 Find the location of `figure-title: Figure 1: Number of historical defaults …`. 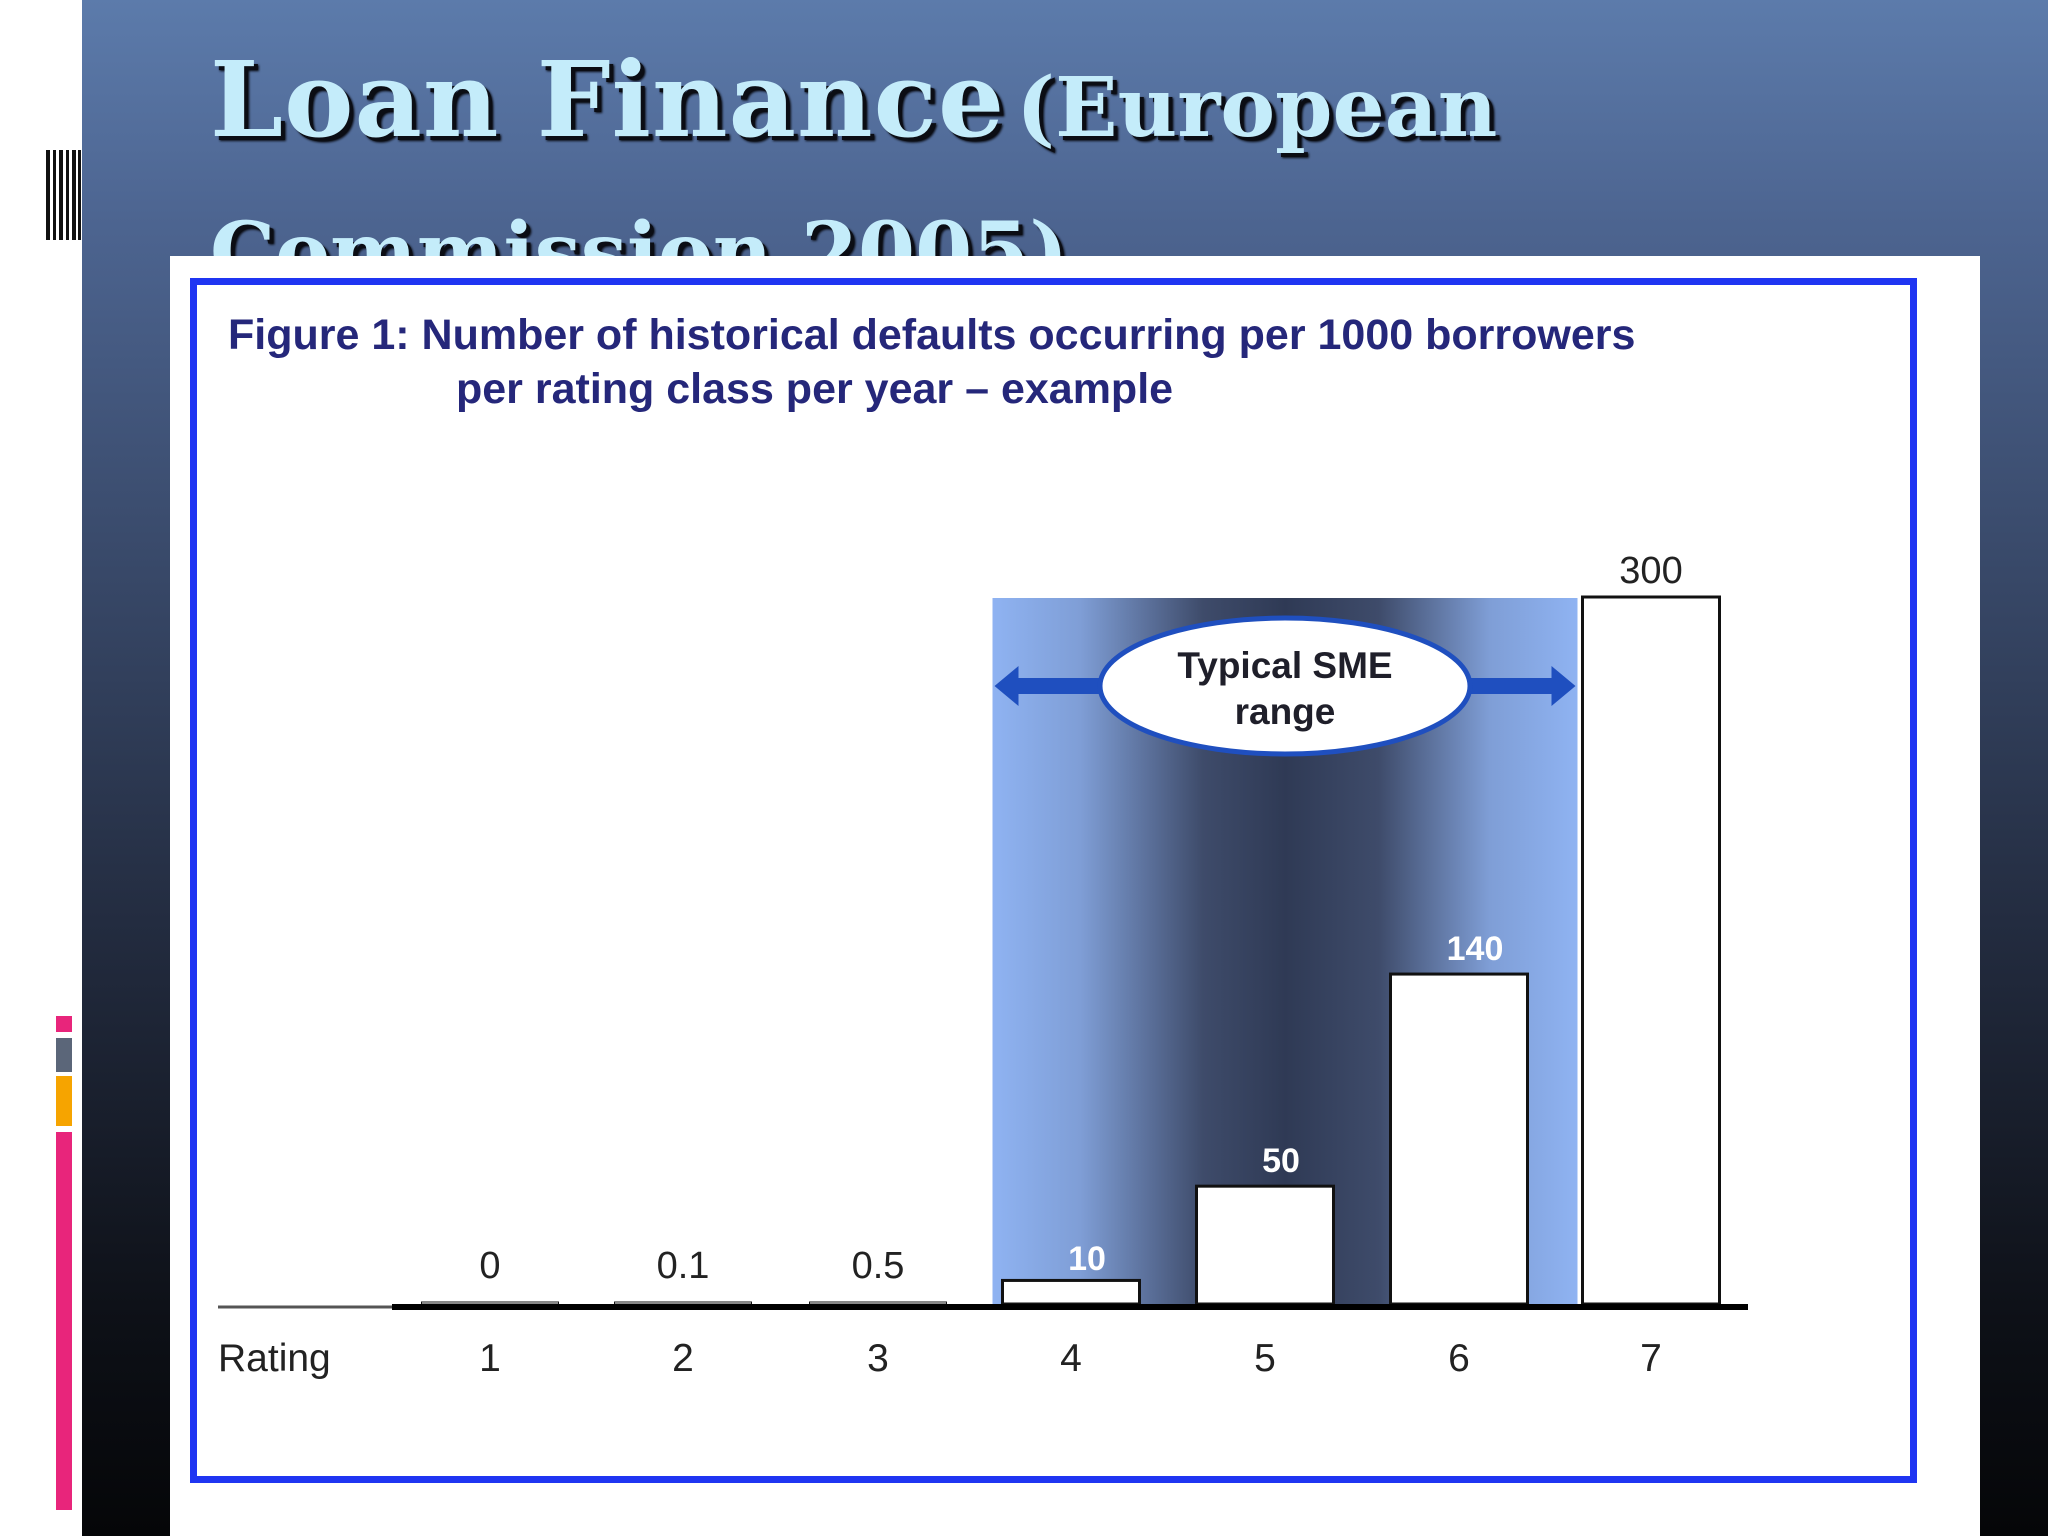

figure-title: Figure 1: Number of historical defaults … is located at coordinates (1048, 362).